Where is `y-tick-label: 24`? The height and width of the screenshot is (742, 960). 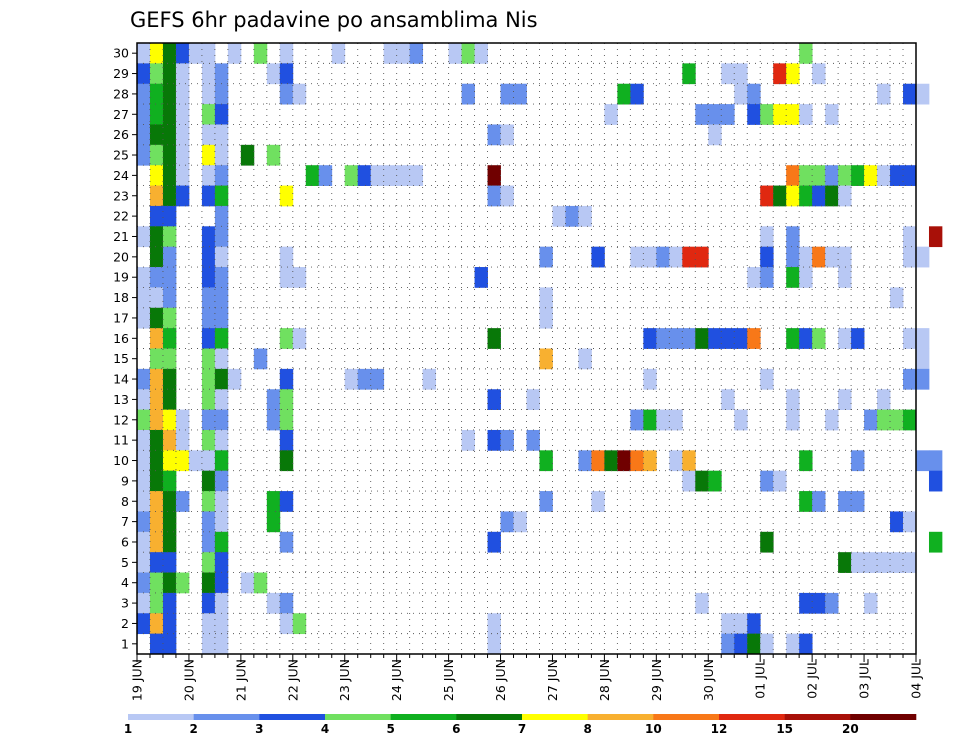 y-tick-label: 24 is located at coordinates (121, 175).